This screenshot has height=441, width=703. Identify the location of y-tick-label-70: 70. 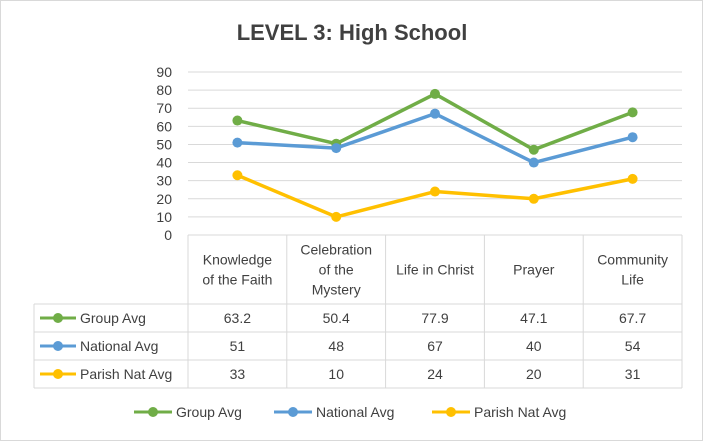
(164, 108).